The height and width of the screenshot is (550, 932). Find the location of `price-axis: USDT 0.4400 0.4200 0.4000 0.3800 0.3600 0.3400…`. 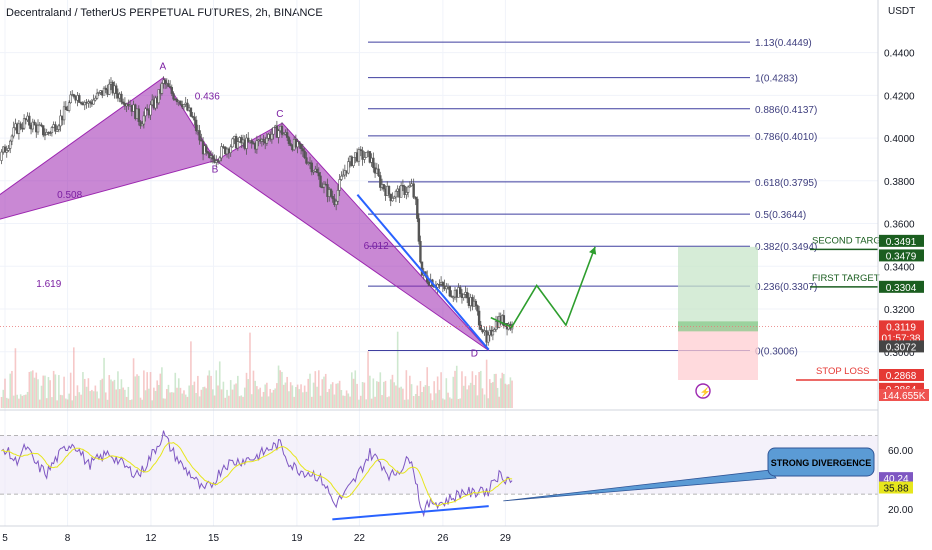

price-axis: USDT 0.4400 0.4200 0.4000 0.3800 0.3600 0.3400… is located at coordinates (903, 263).